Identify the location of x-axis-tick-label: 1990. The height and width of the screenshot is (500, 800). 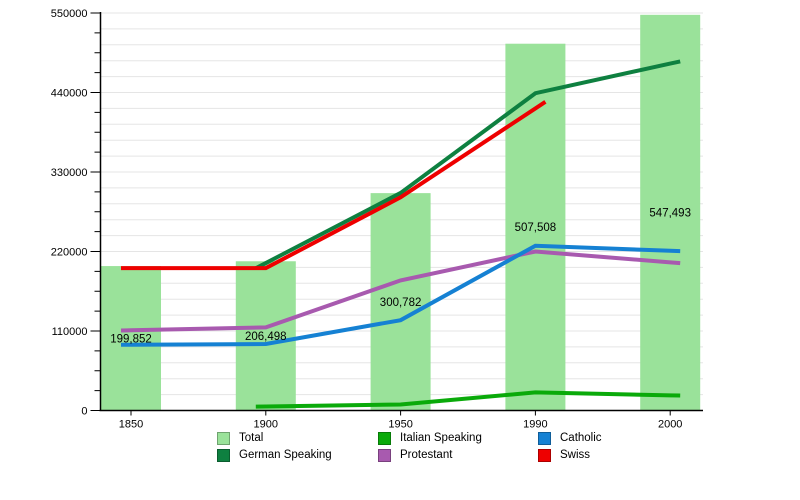
(535, 425).